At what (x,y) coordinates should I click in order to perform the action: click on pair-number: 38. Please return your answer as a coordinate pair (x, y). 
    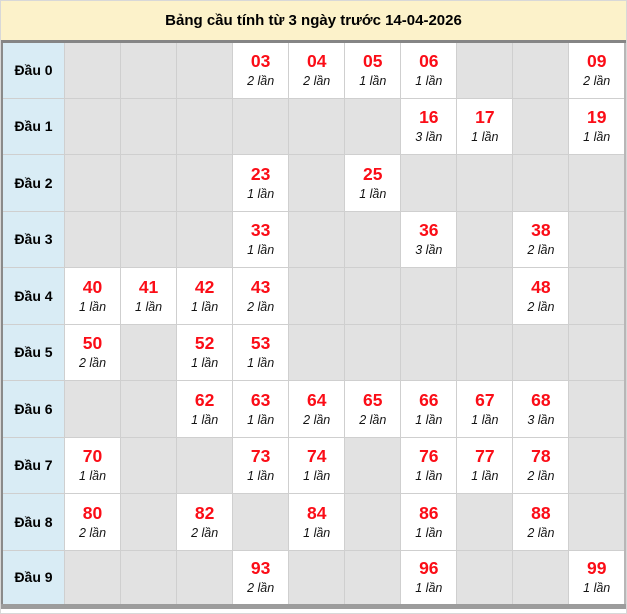
    Looking at the image, I should click on (541, 230).